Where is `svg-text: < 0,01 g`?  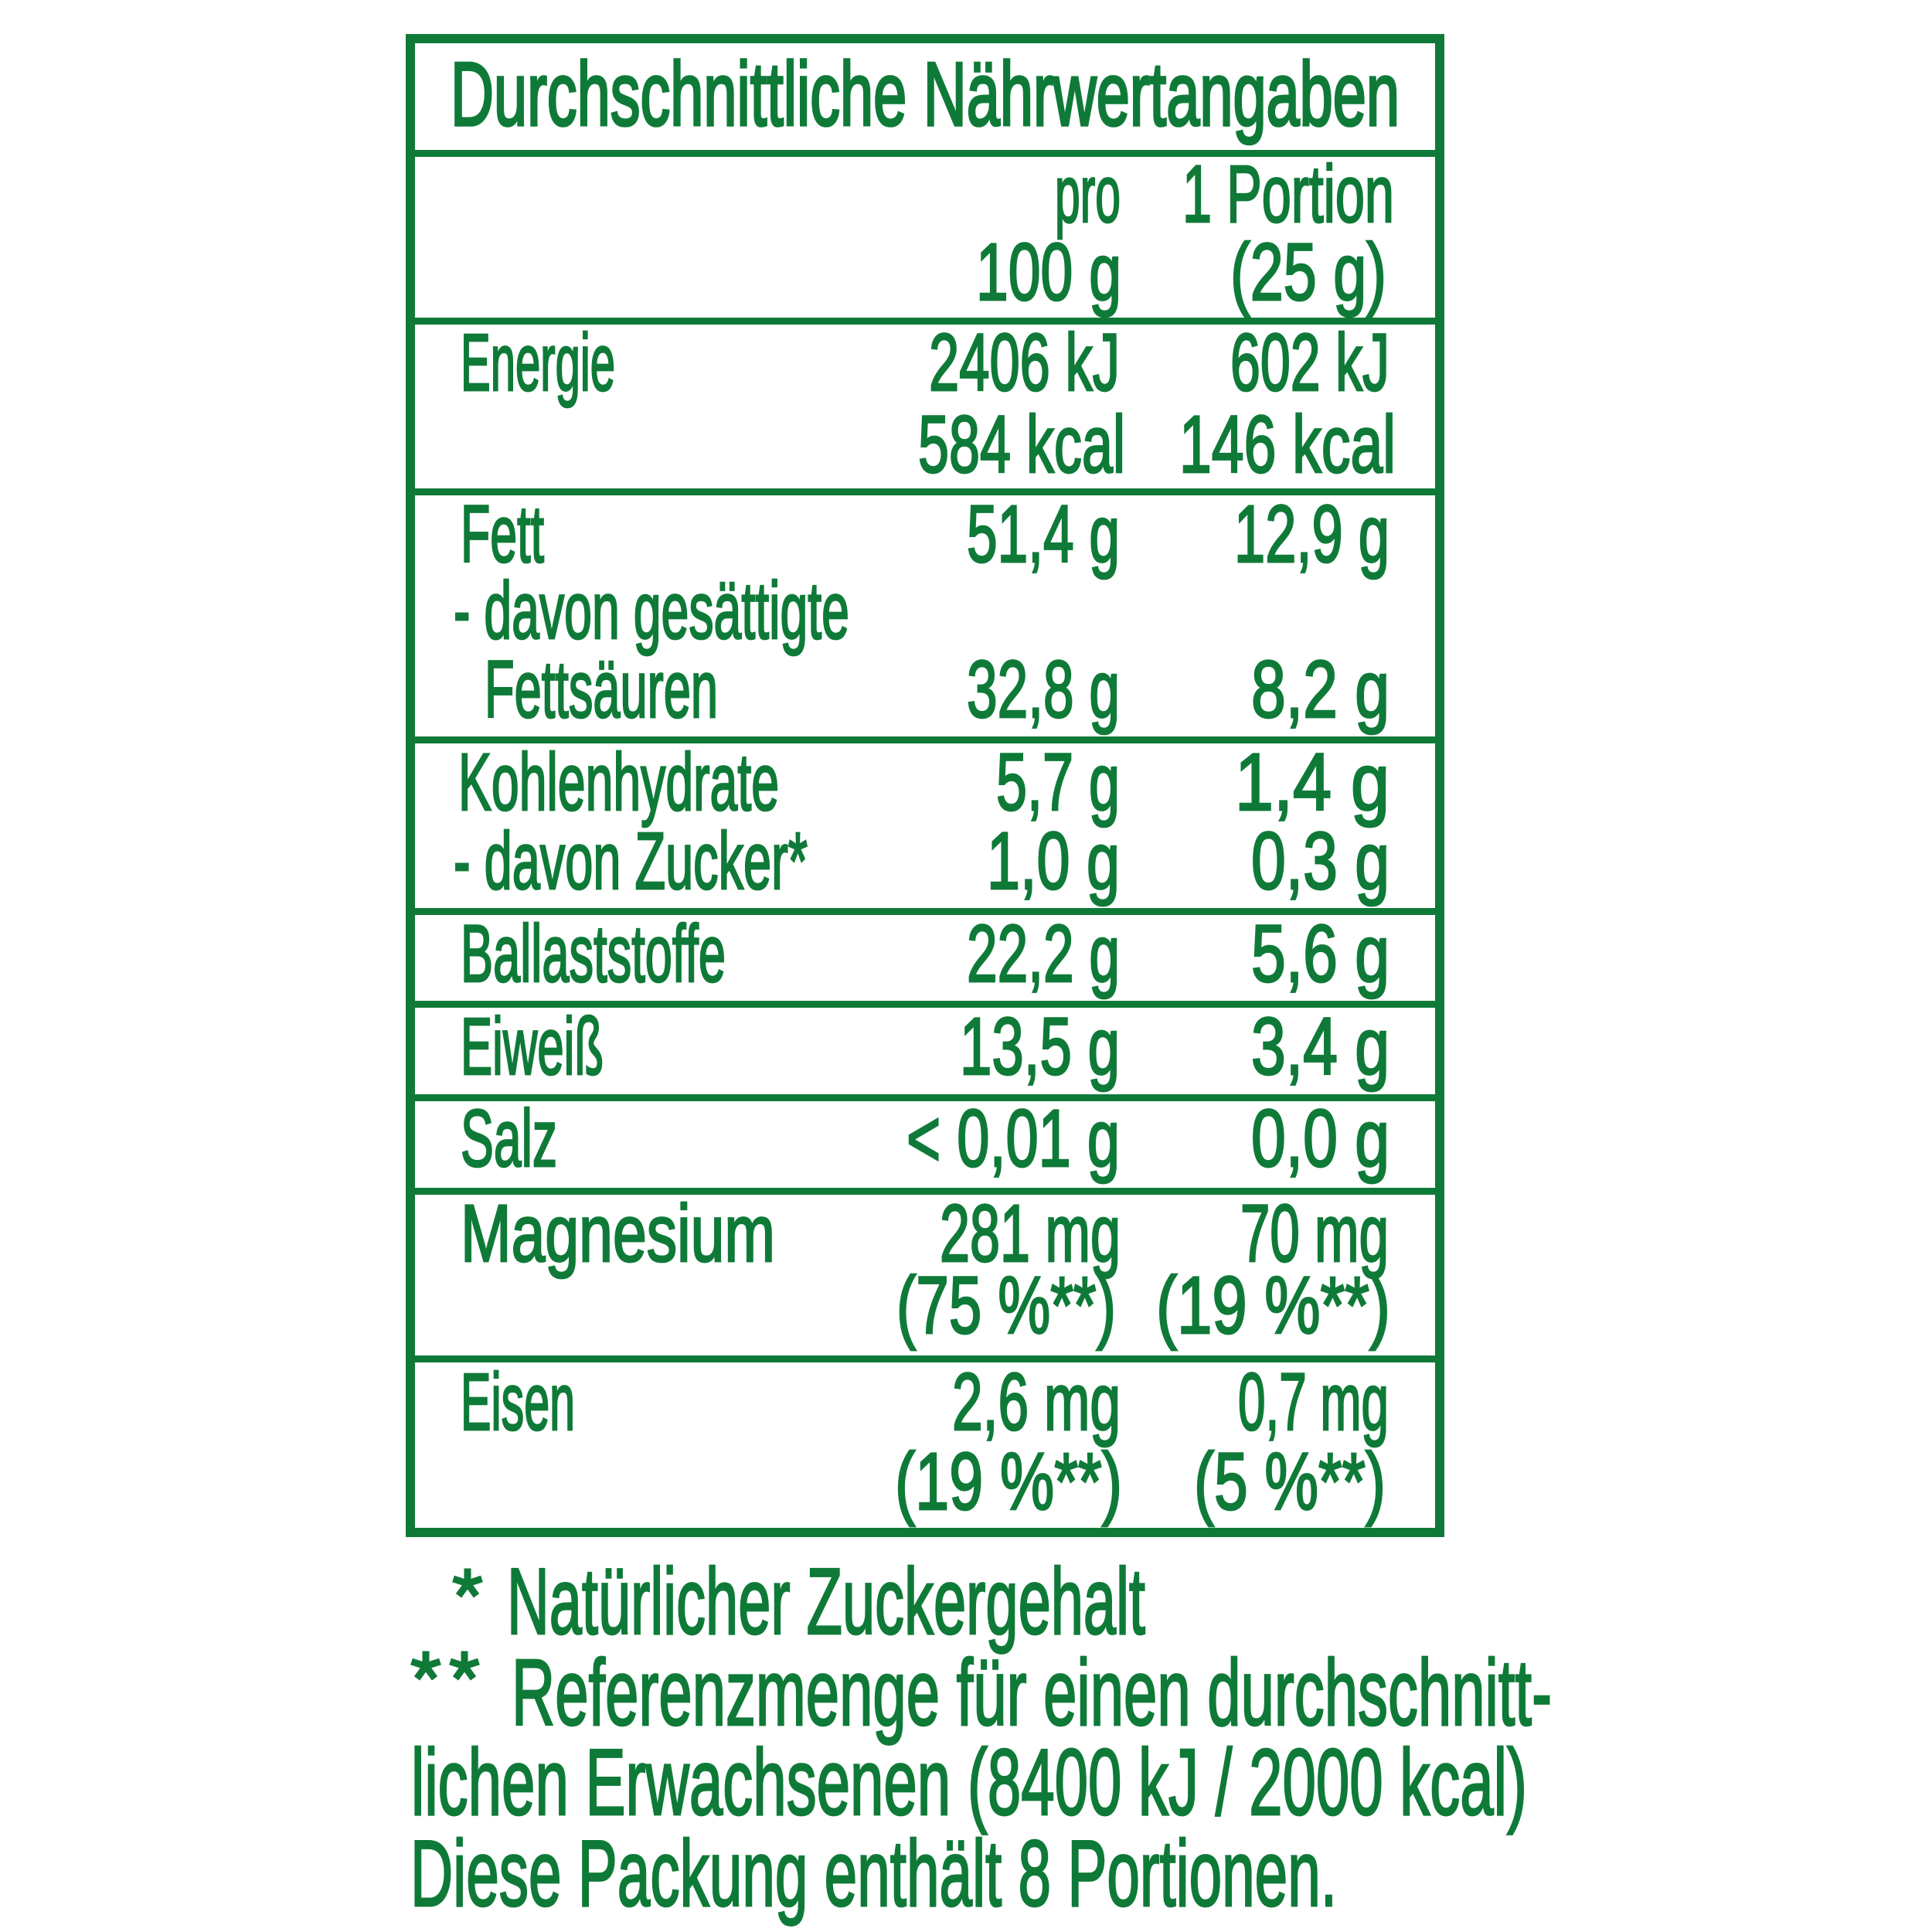
svg-text: < 0,01 g is located at coordinates (1013, 1139).